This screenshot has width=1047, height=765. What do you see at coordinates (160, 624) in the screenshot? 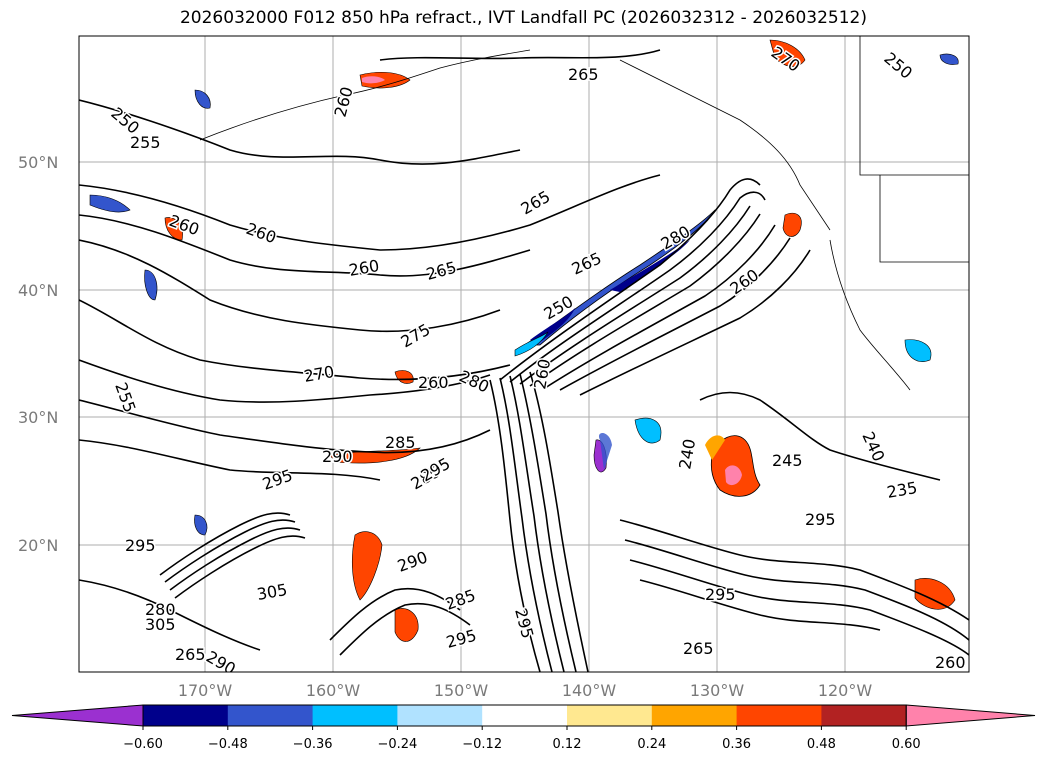
I see `contour-label: 305` at bounding box center [160, 624].